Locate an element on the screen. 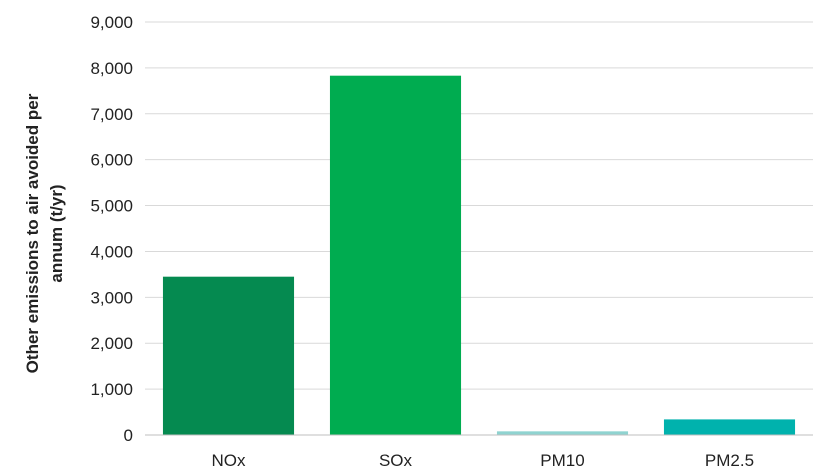 Image resolution: width=813 pixels, height=474 pixels. x-tick-label: PM10 is located at coordinates (562, 460).